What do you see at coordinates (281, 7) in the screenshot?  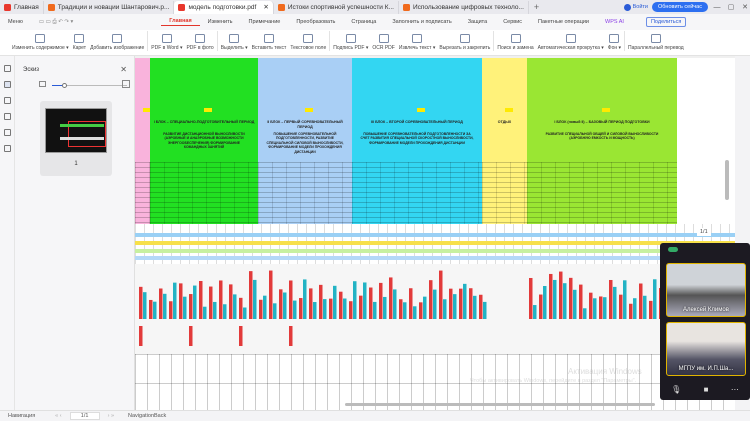 I see `pdf-icon` at bounding box center [281, 7].